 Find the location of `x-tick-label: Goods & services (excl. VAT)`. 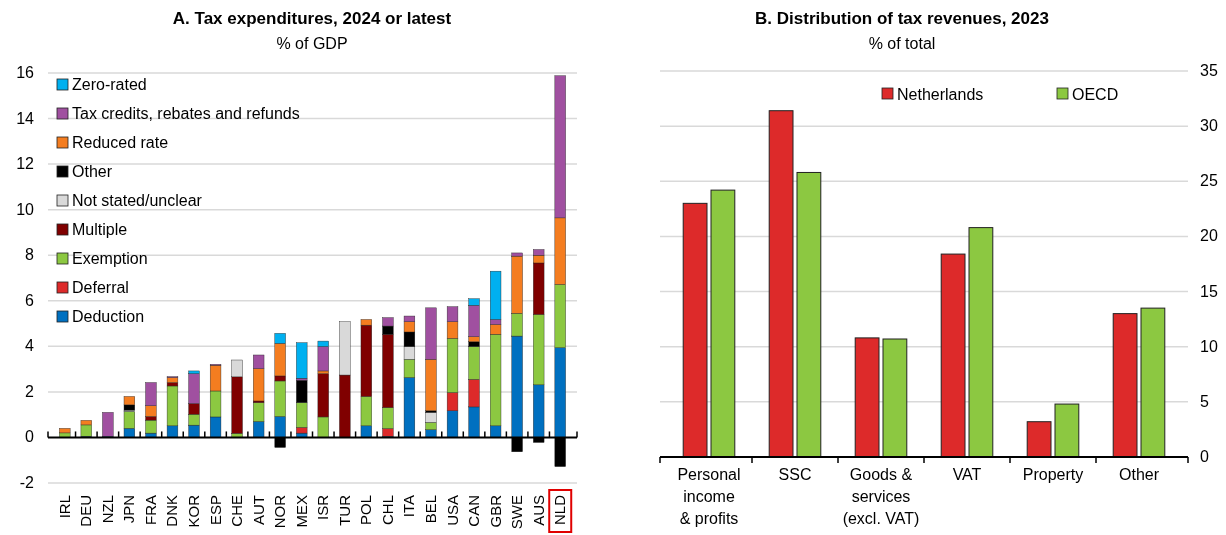

x-tick-label: Goods & services (excl. VAT) is located at coordinates (881, 496).